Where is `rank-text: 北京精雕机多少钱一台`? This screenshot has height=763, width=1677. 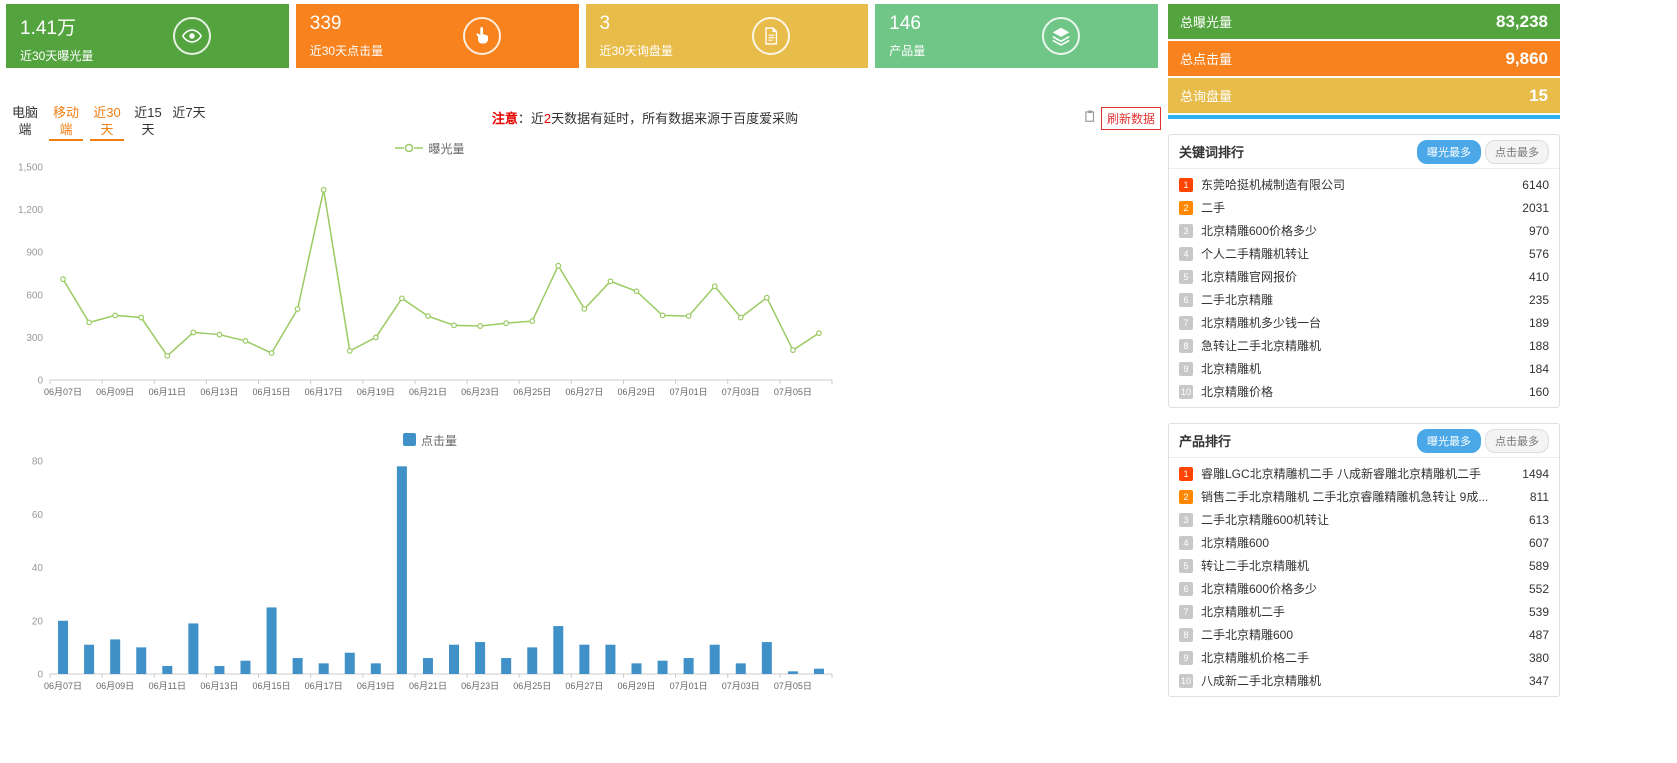
rank-text: 北京精雕机多少钱一台 is located at coordinates (1261, 323).